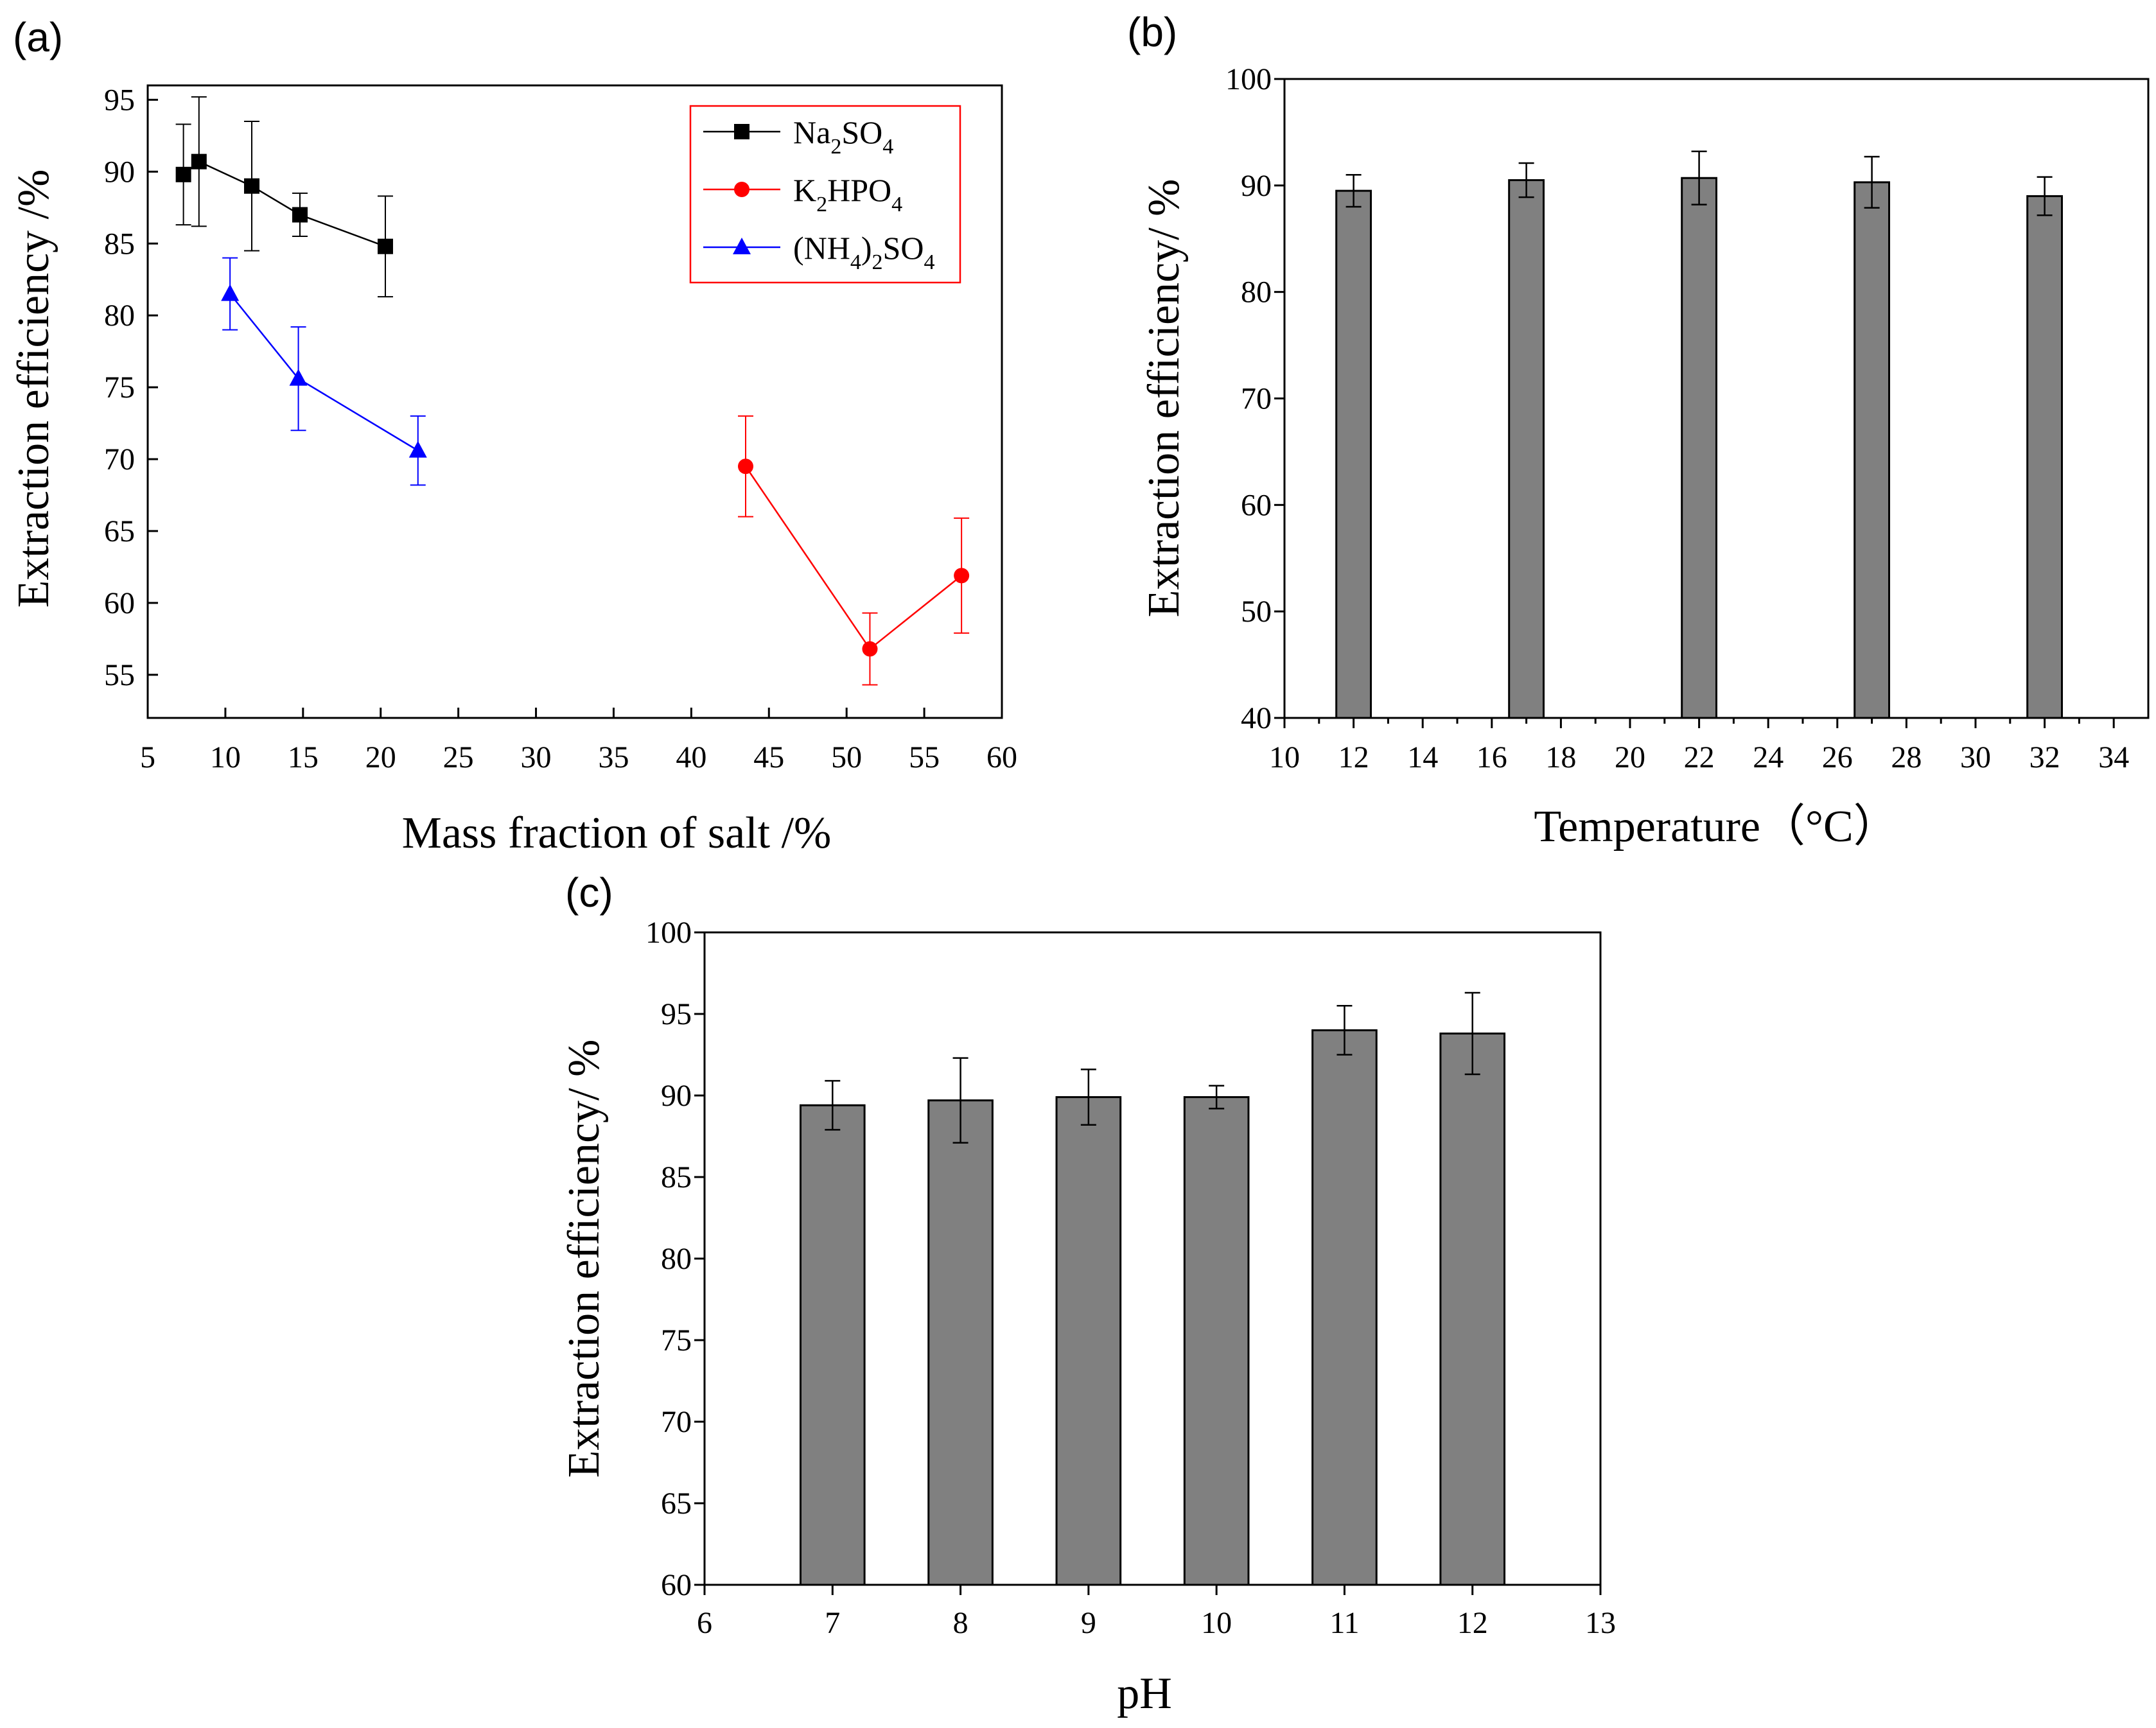 The height and width of the screenshot is (1728, 2156). I want to click on x-tick-label: 25, so click(458, 757).